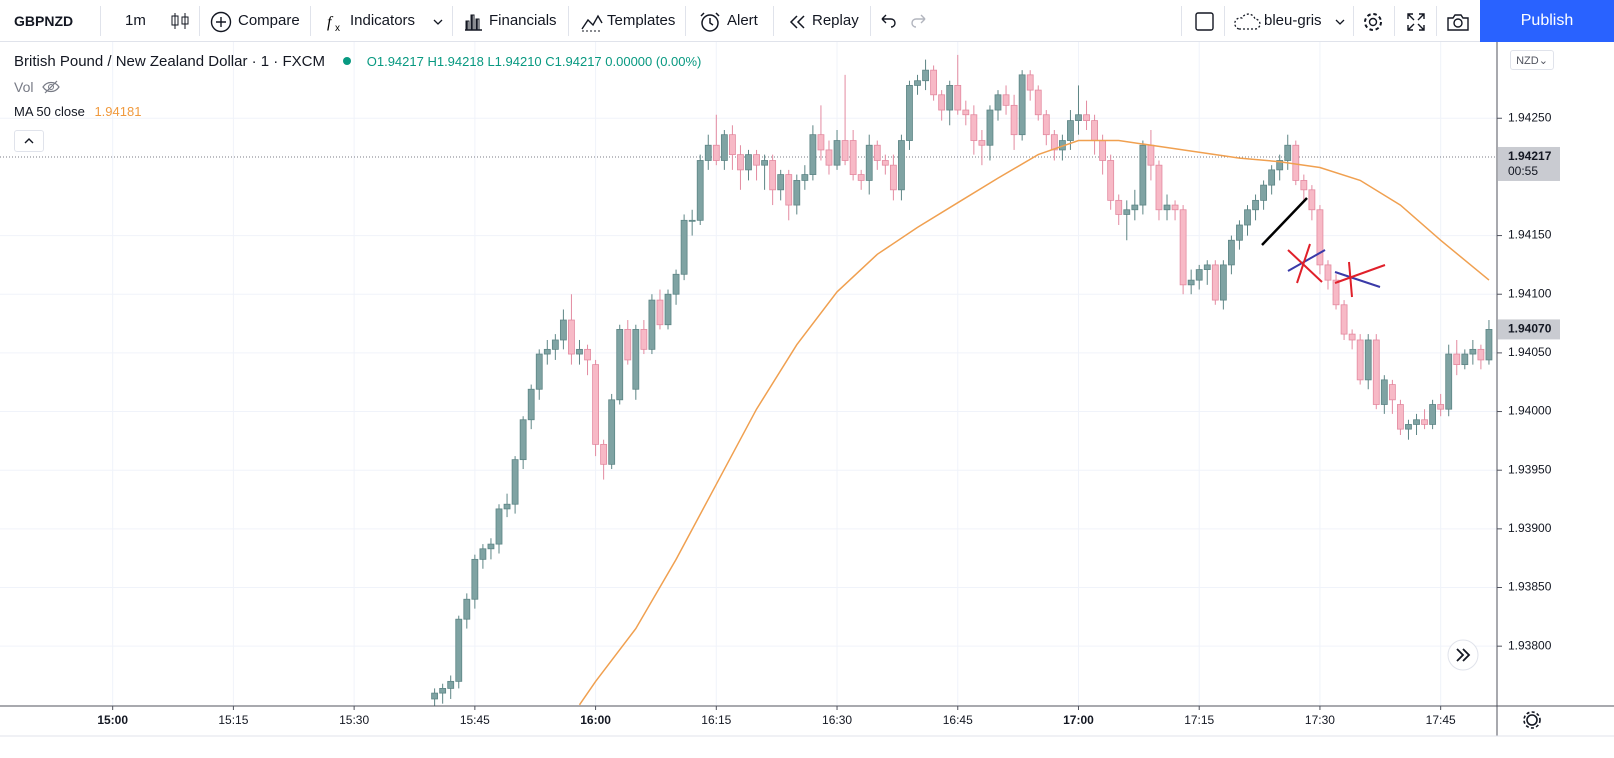  Describe the element at coordinates (112, 720) in the screenshot. I see `x-tick-label: 15:00` at that location.